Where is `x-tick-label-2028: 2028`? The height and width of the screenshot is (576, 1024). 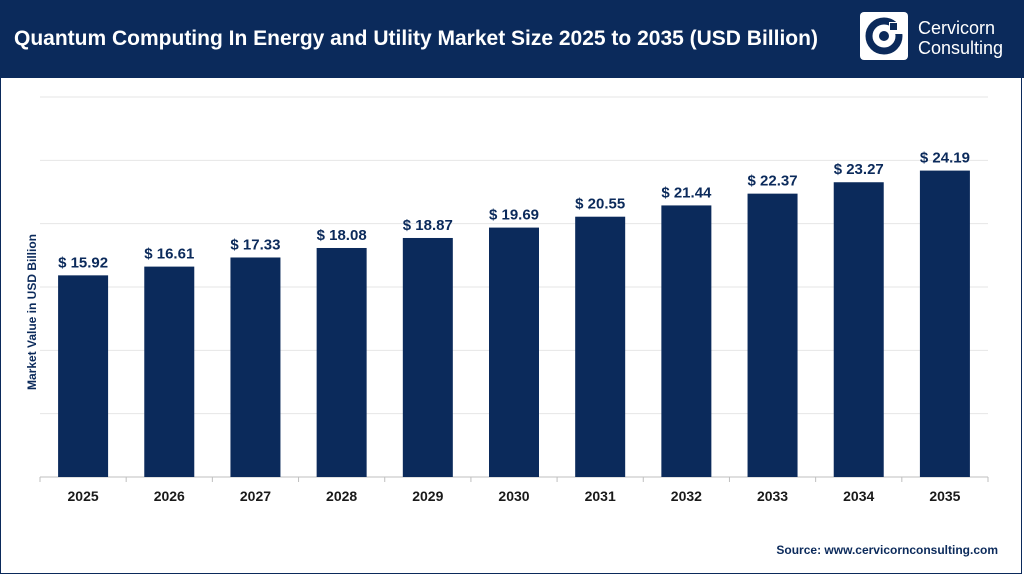
x-tick-label-2028: 2028 is located at coordinates (341, 496).